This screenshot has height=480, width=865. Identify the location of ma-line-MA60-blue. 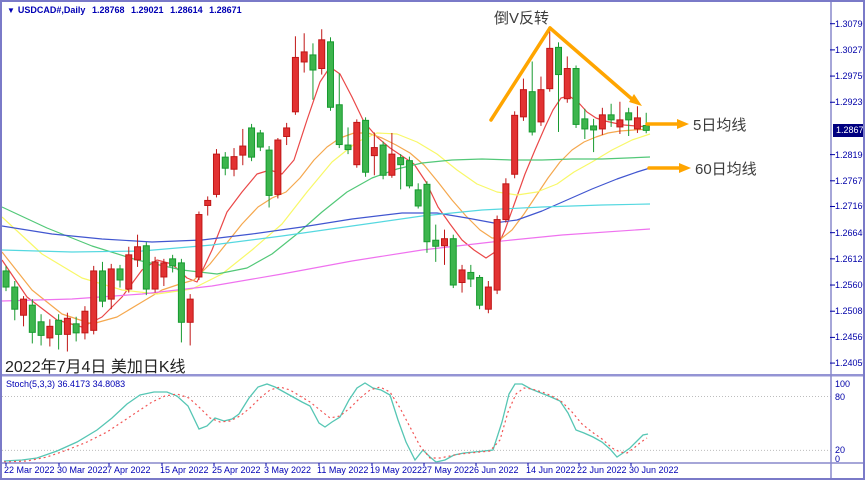
(326, 205).